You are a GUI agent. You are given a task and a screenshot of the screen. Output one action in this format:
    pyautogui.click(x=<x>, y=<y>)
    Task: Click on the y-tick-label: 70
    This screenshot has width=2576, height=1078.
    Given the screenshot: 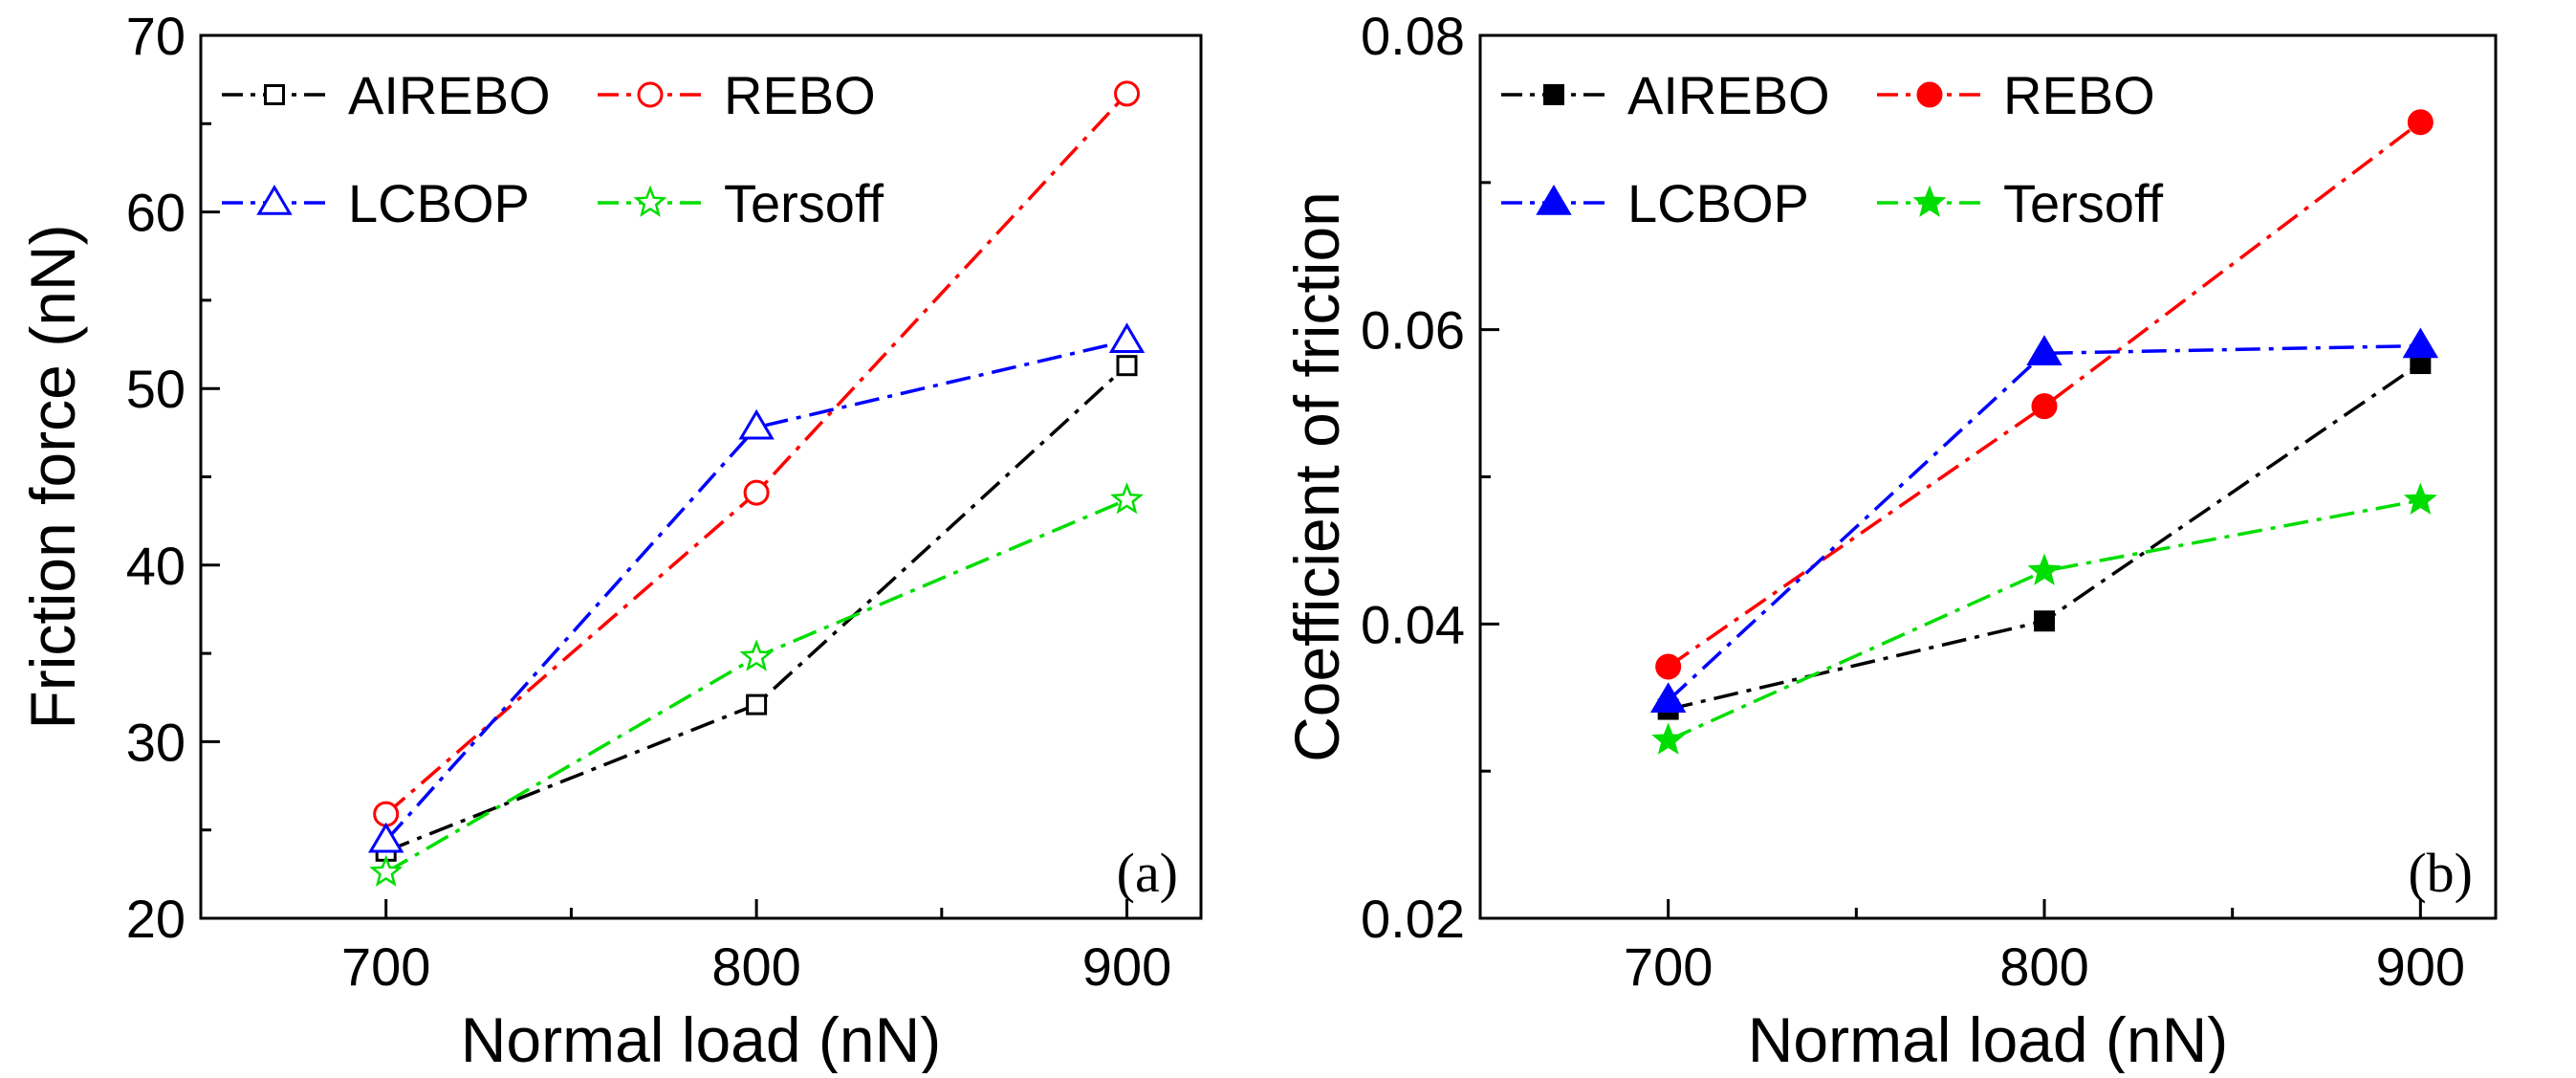 What is the action you would take?
    pyautogui.click(x=156, y=36)
    